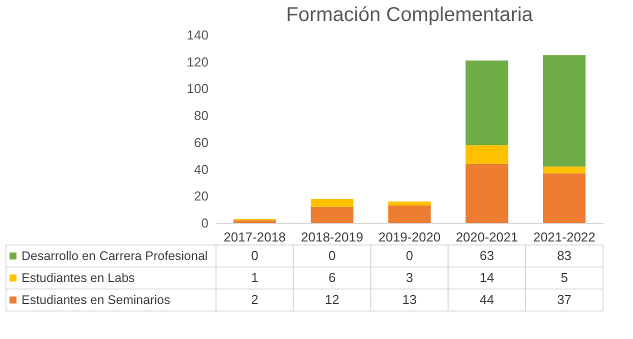 The image size is (633, 339). I want to click on chart-title: Formación Complementaria, so click(410, 15).